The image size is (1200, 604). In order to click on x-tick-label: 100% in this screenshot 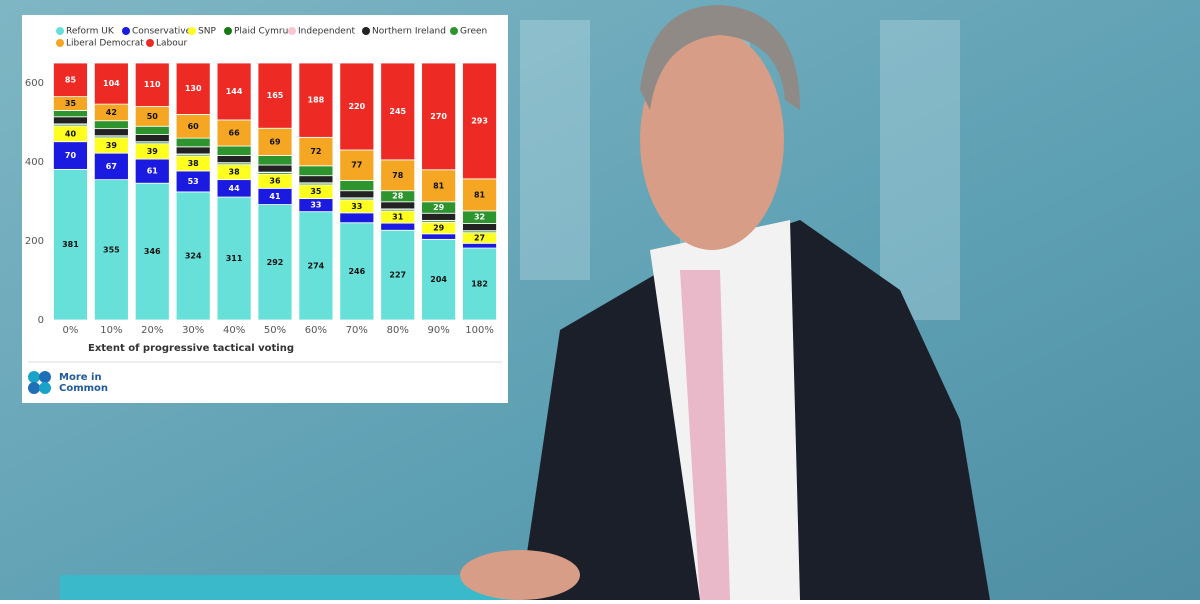, I will do `click(479, 330)`.